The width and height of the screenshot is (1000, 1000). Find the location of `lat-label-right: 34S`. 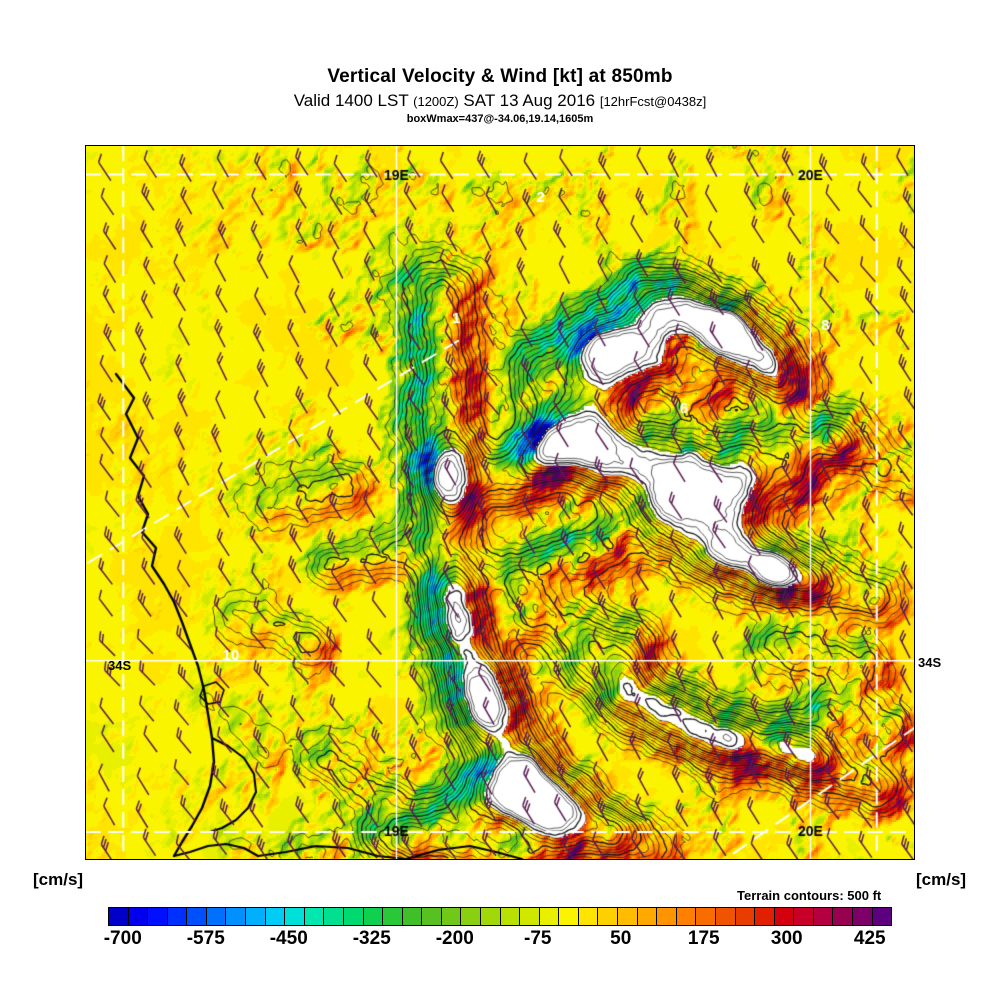

lat-label-right: 34S is located at coordinates (930, 662).